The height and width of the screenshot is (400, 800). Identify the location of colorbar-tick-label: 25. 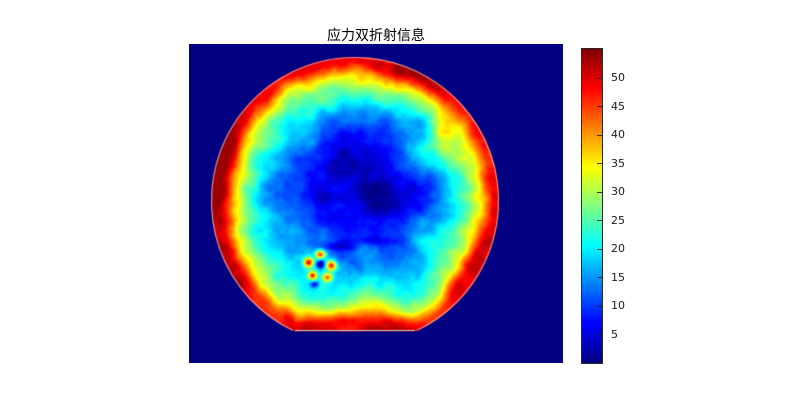
(618, 220).